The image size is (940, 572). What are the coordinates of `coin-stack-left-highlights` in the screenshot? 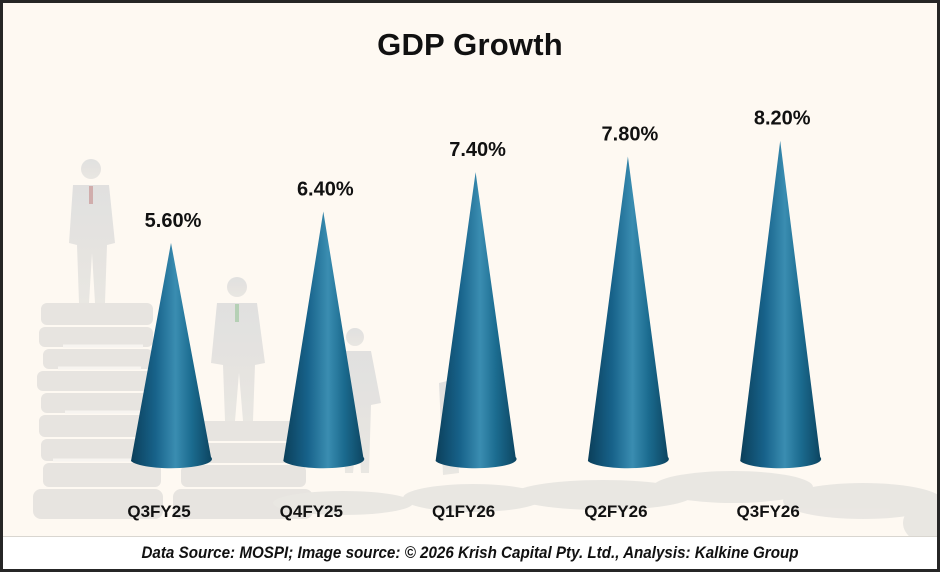 It's located at (99, 403).